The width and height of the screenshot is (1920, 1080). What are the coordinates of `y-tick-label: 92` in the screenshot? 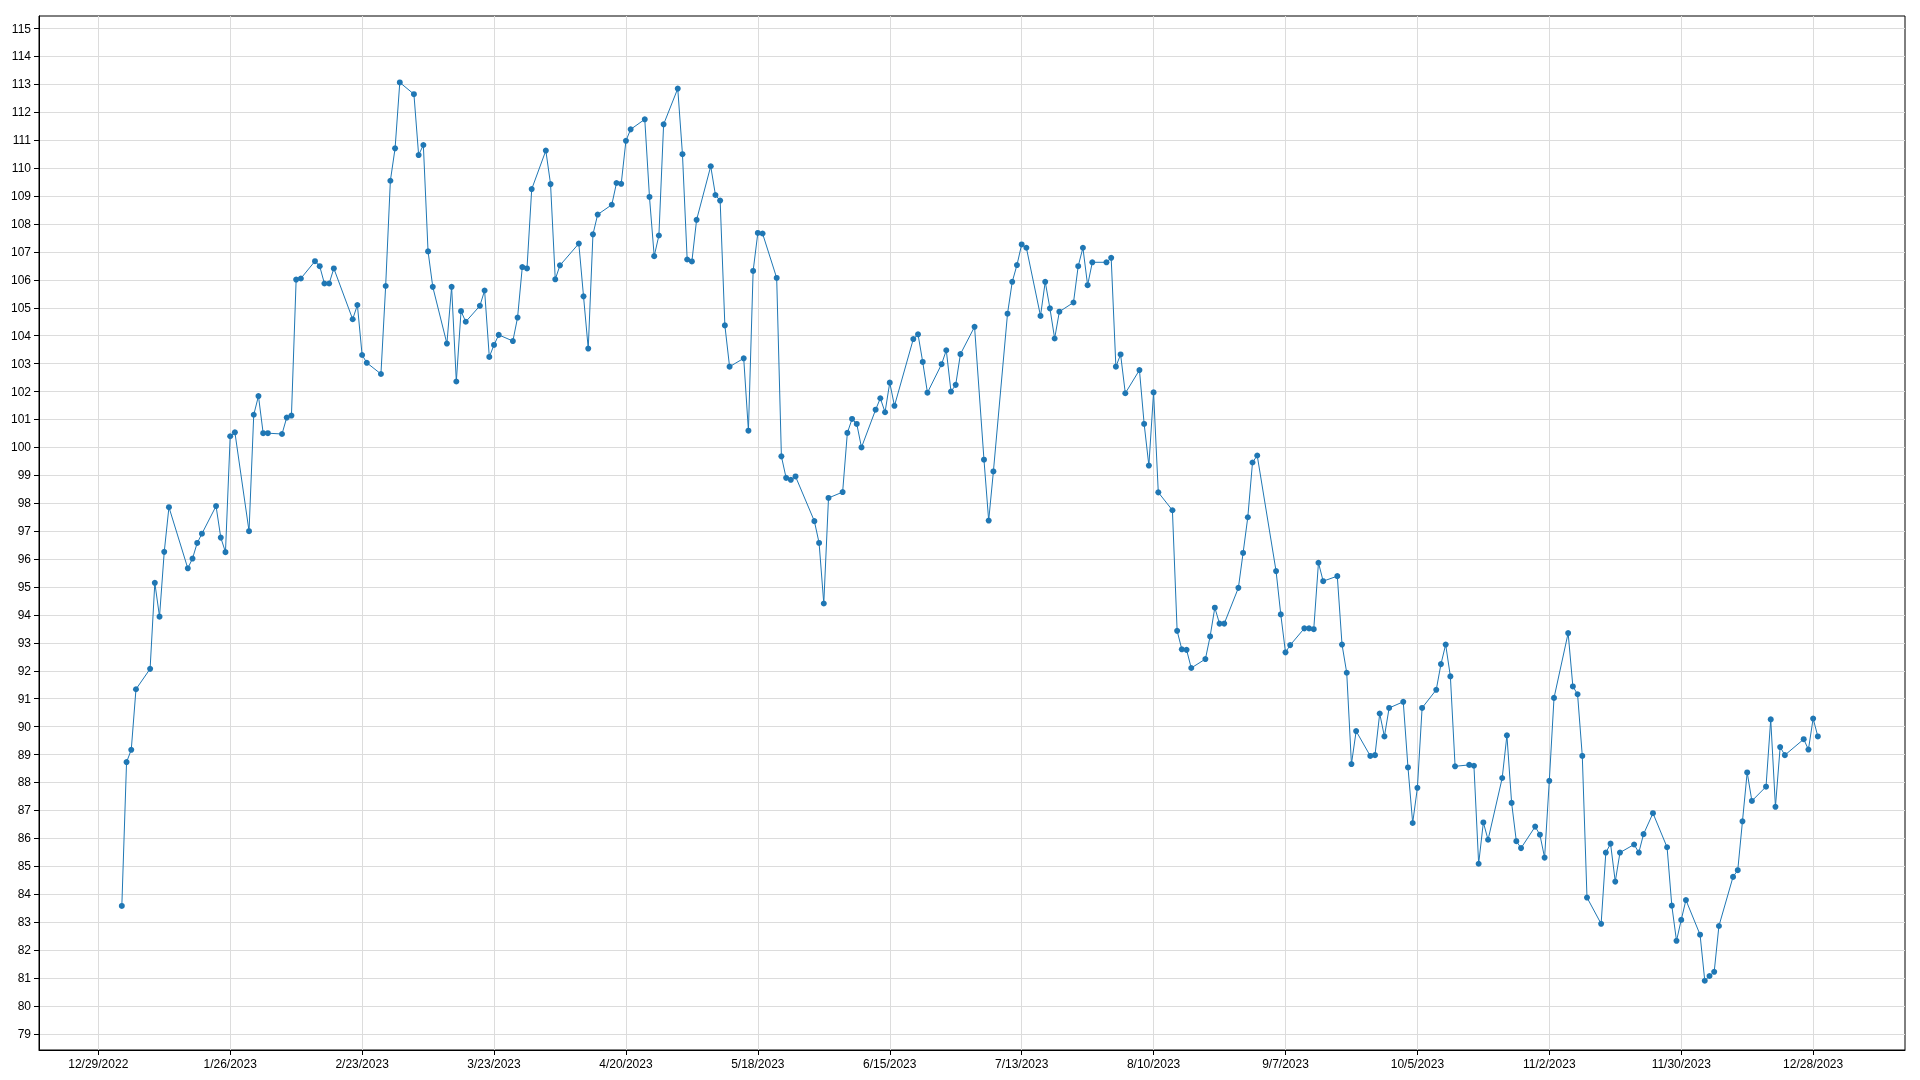 It's located at (24, 670).